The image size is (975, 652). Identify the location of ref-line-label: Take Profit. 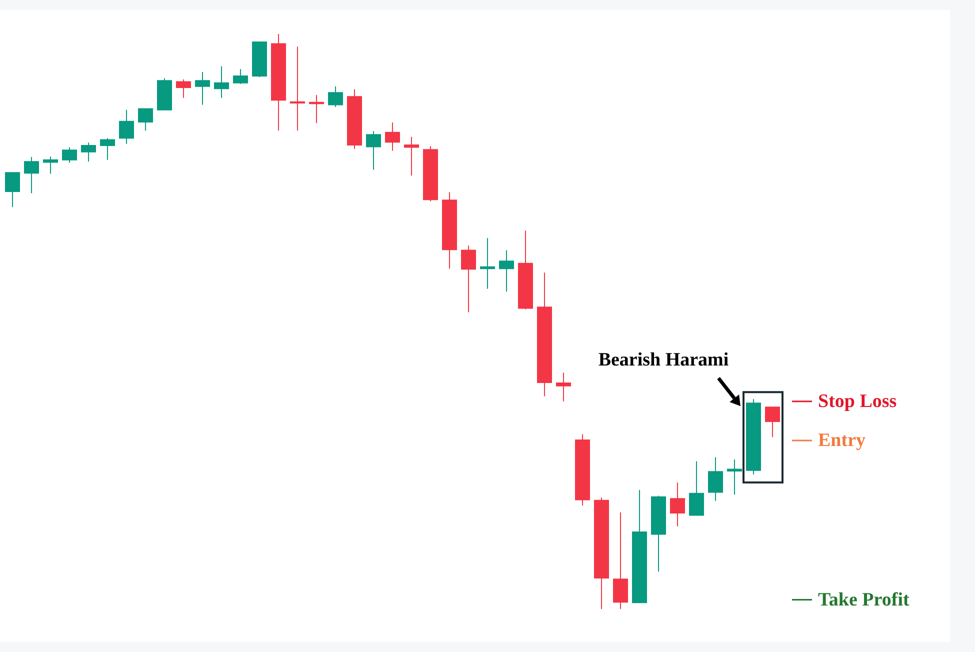
(864, 599).